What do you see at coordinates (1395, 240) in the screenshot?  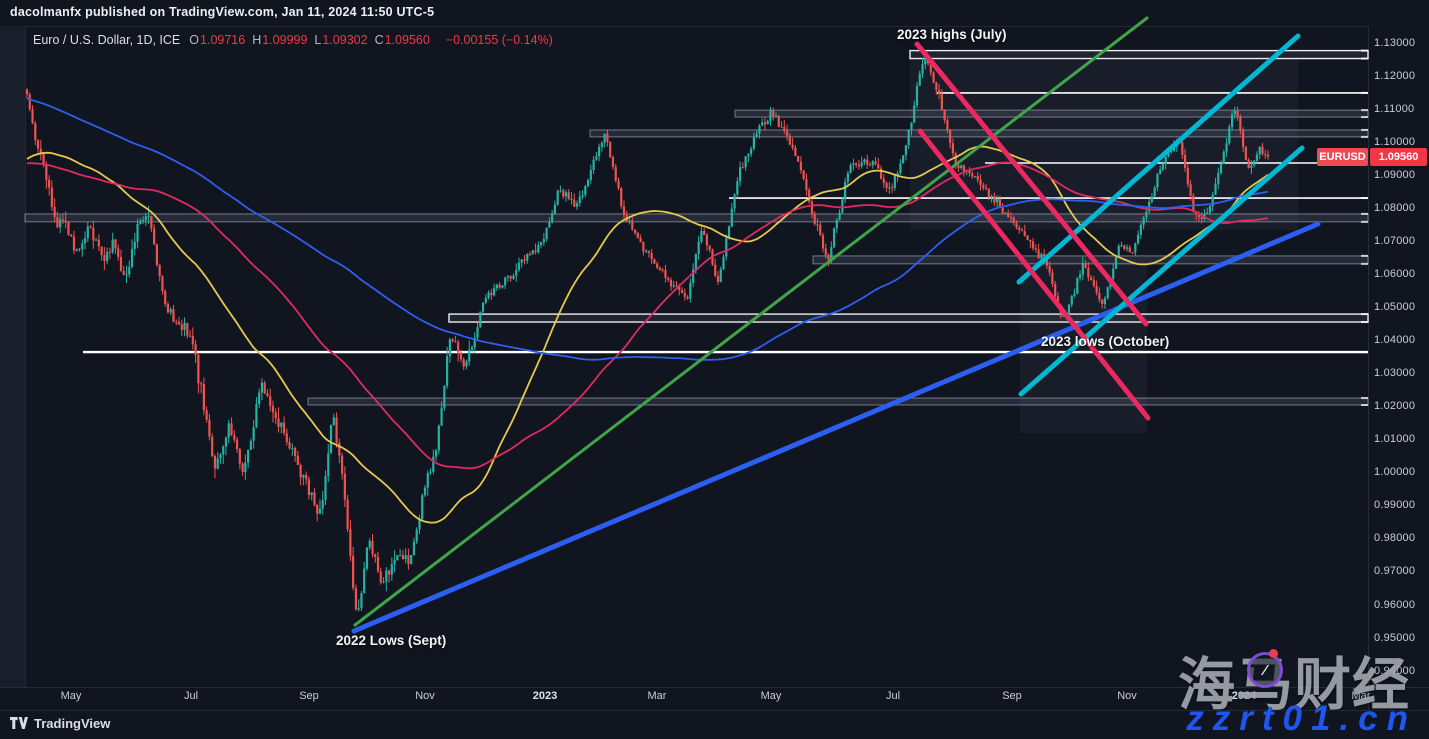 I see `price-tick: 1.07000` at bounding box center [1395, 240].